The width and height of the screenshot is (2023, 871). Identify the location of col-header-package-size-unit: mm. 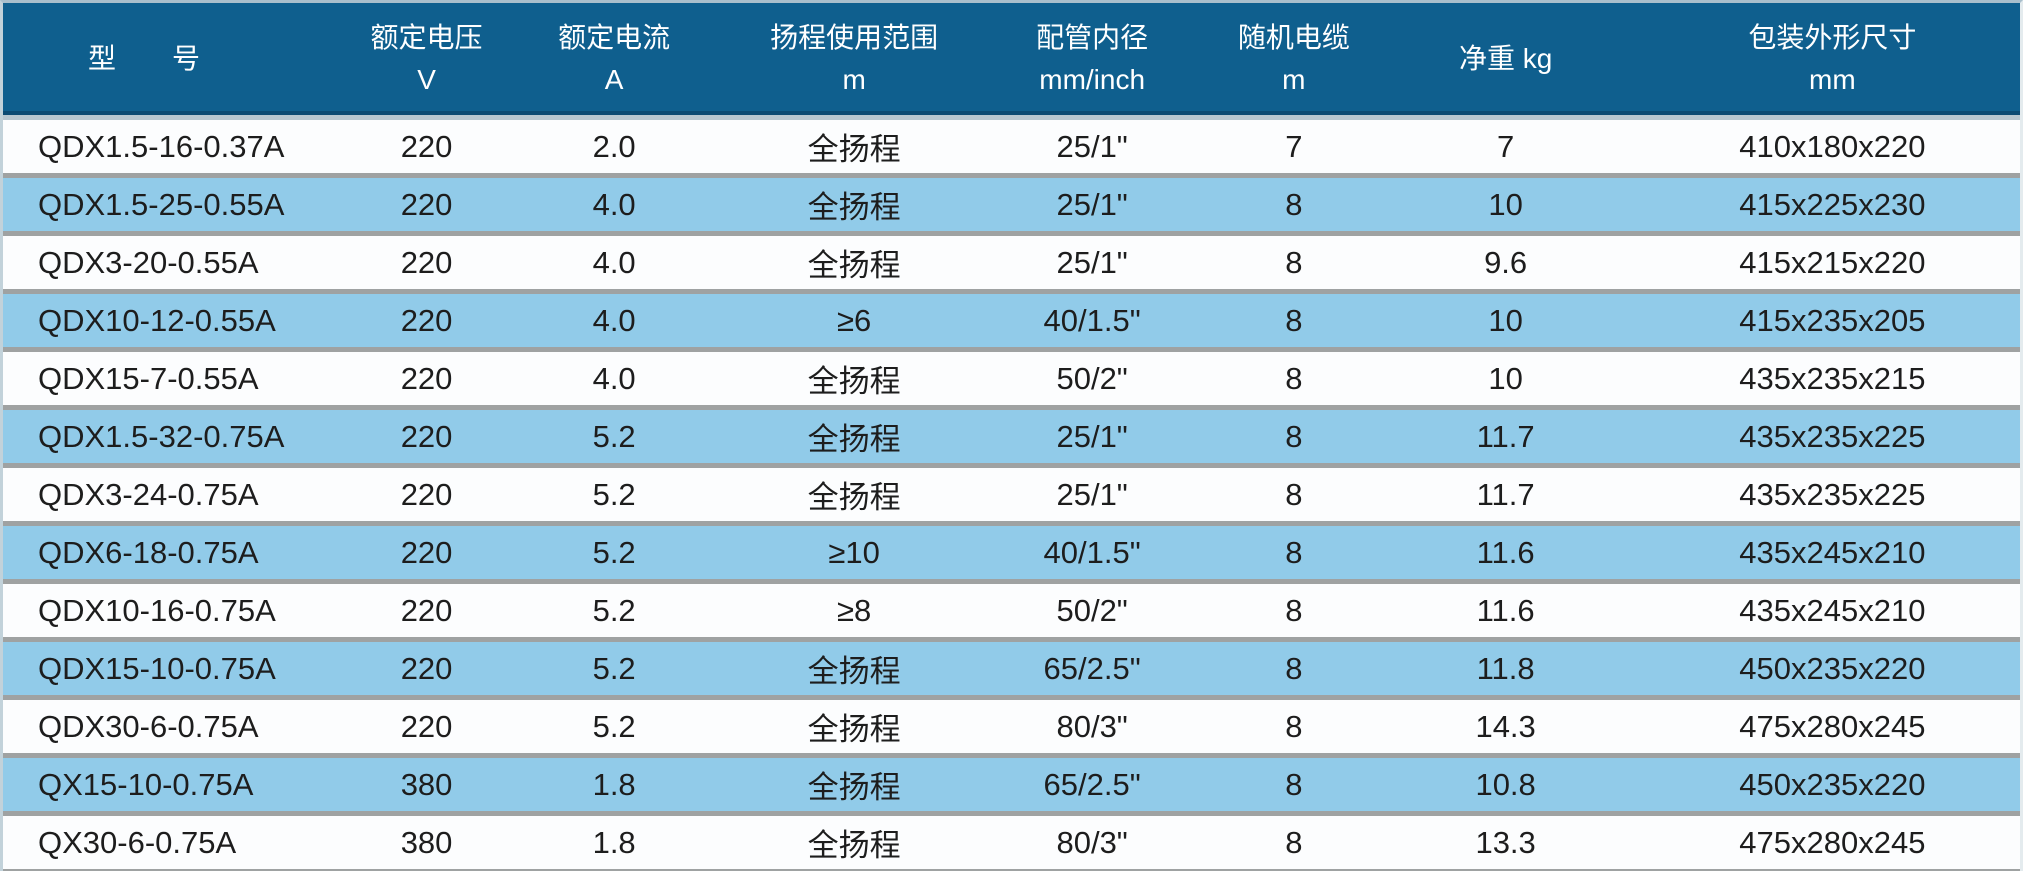
(1832, 79).